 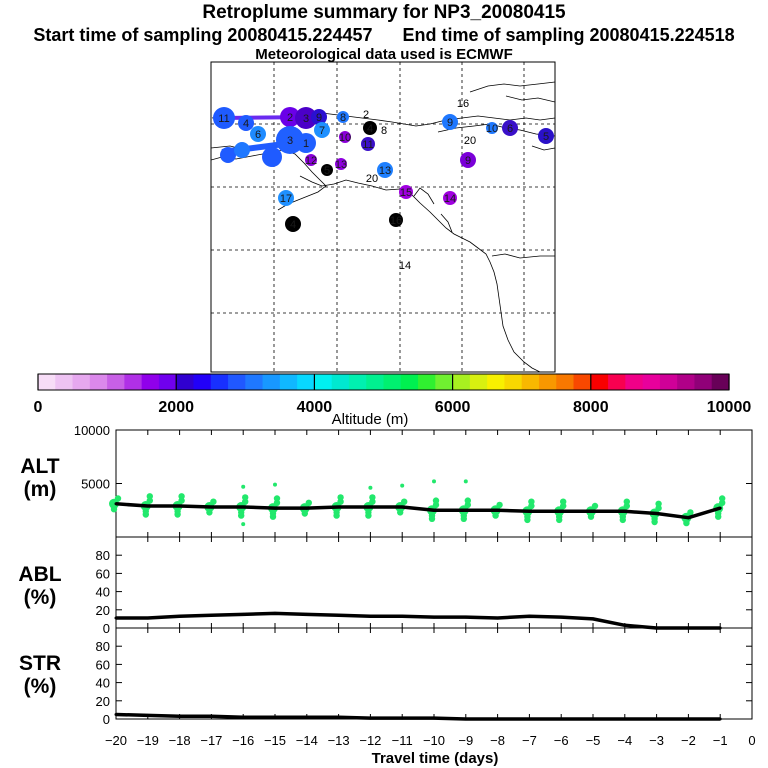 I want to click on str-panel-label: STR (%), so click(x=40, y=675).